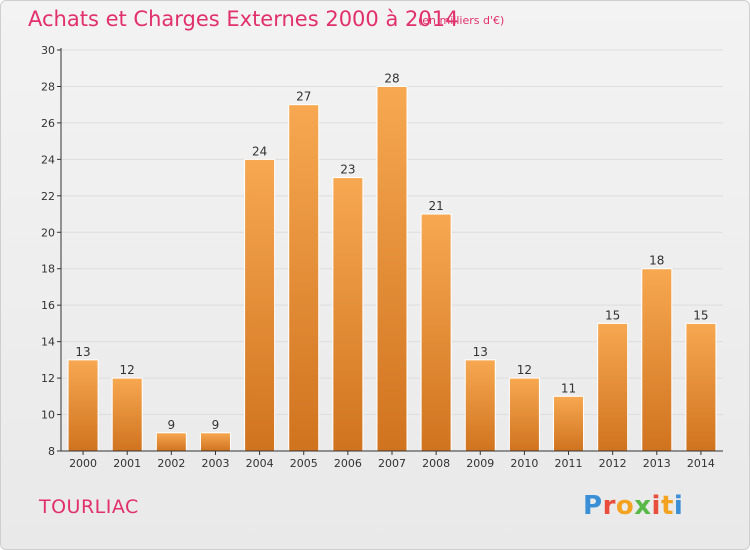 The image size is (750, 550). I want to click on bar-2003, so click(215, 442).